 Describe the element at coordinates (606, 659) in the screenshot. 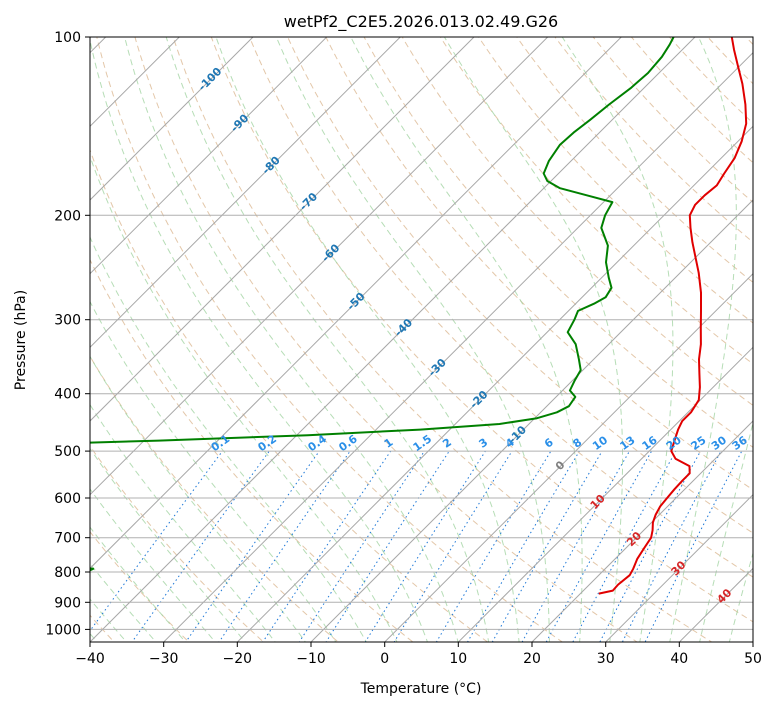

I see `x-tick-label: 30` at that location.